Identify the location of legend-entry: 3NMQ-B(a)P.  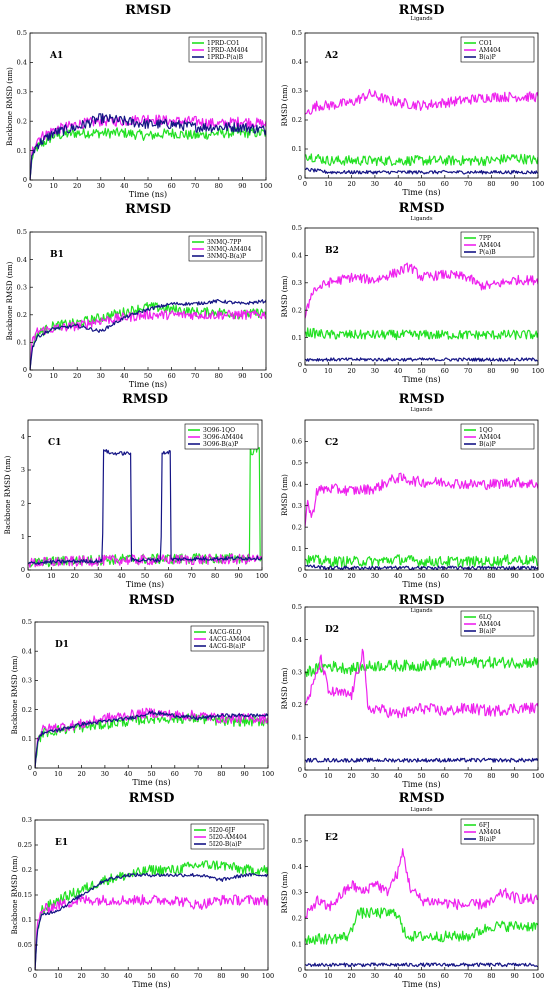
(226, 256).